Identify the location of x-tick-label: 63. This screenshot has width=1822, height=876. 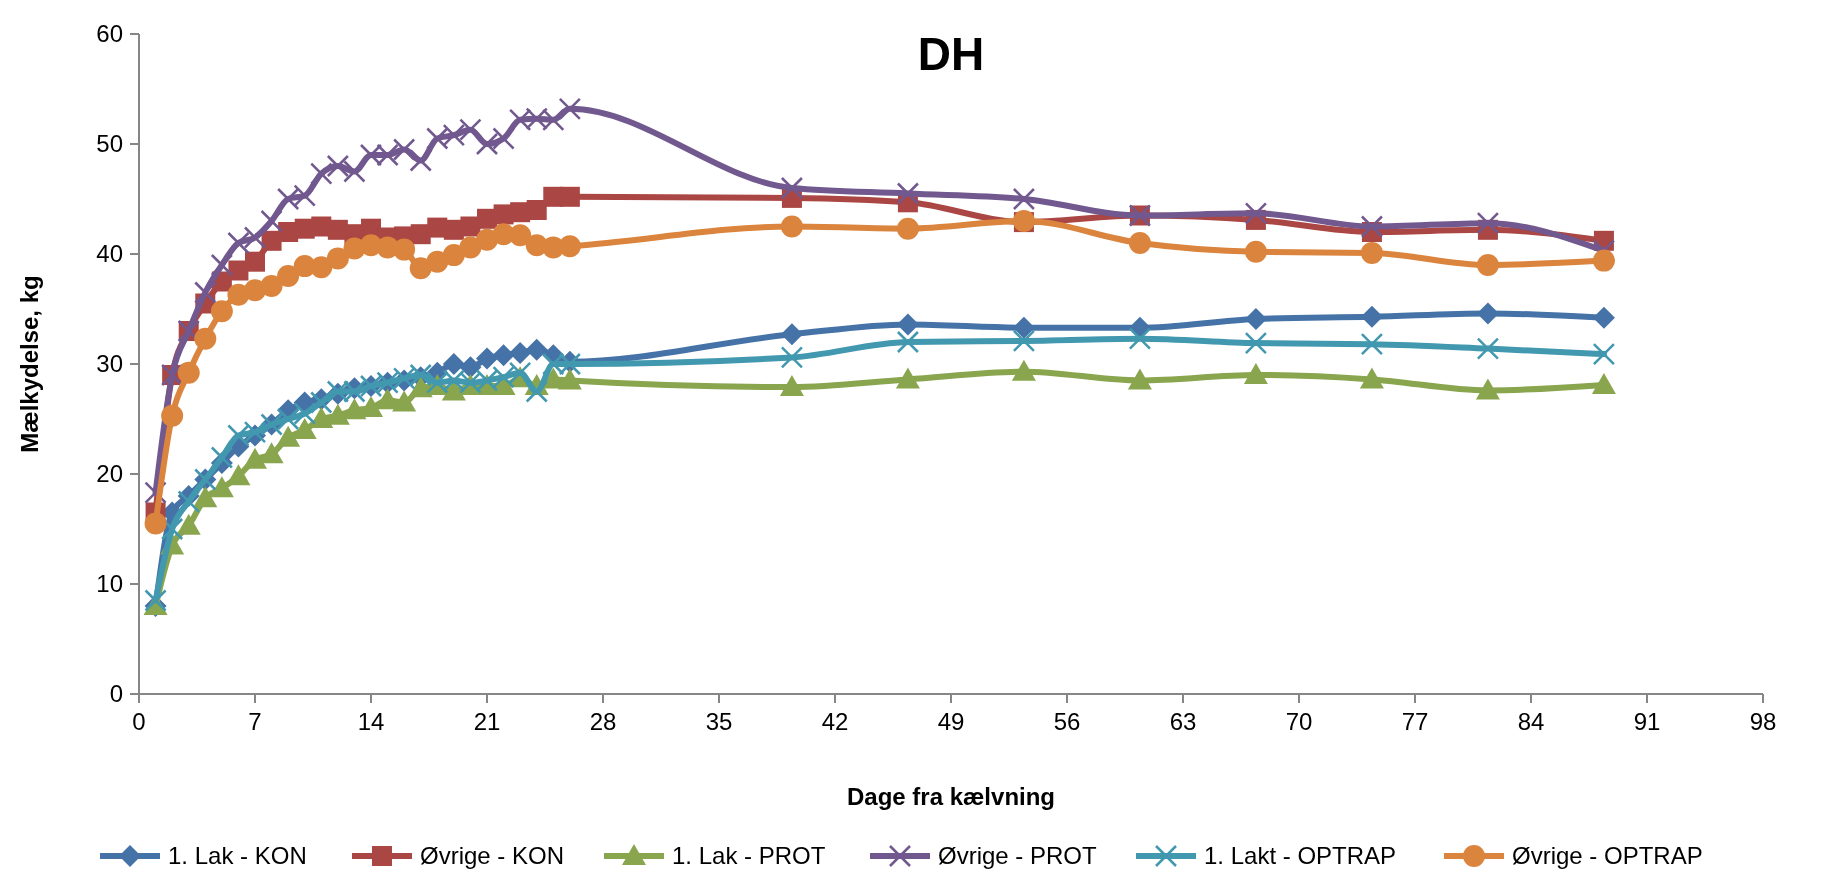
(1183, 721).